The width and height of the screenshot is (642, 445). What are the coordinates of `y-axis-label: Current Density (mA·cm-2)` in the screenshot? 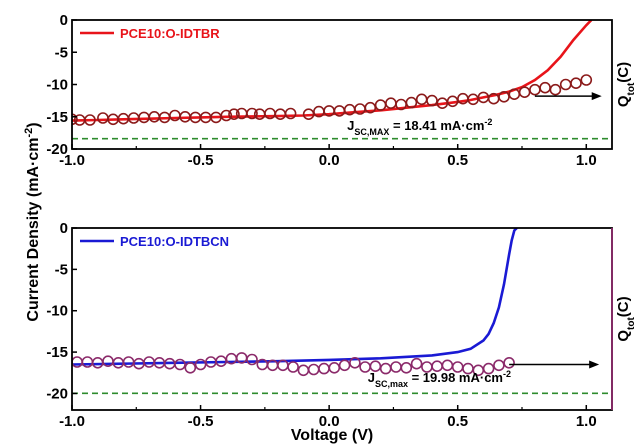 It's located at (32, 221).